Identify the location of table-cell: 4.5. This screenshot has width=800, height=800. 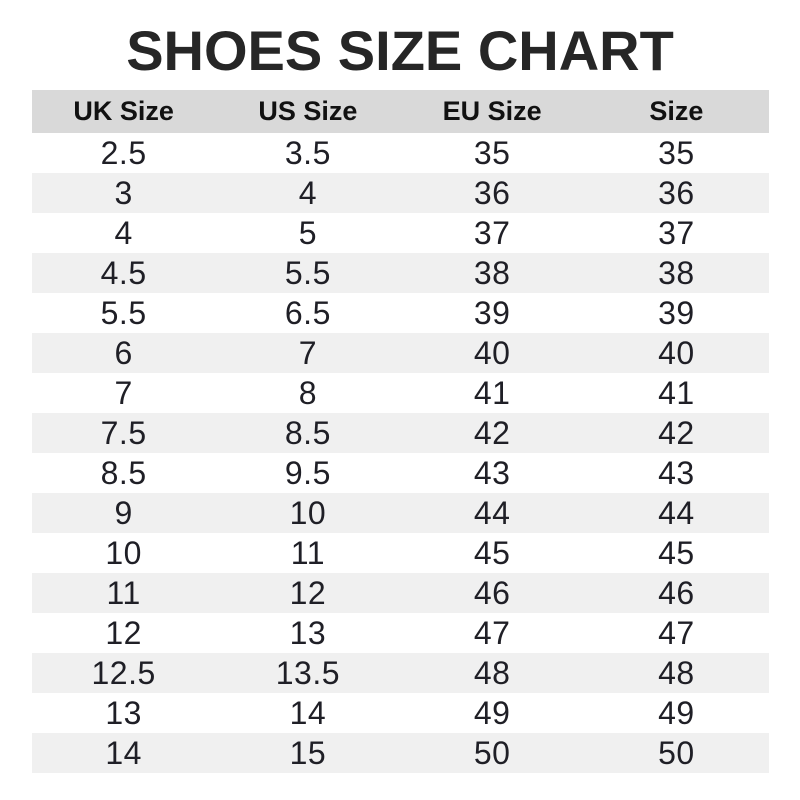
(123, 273).